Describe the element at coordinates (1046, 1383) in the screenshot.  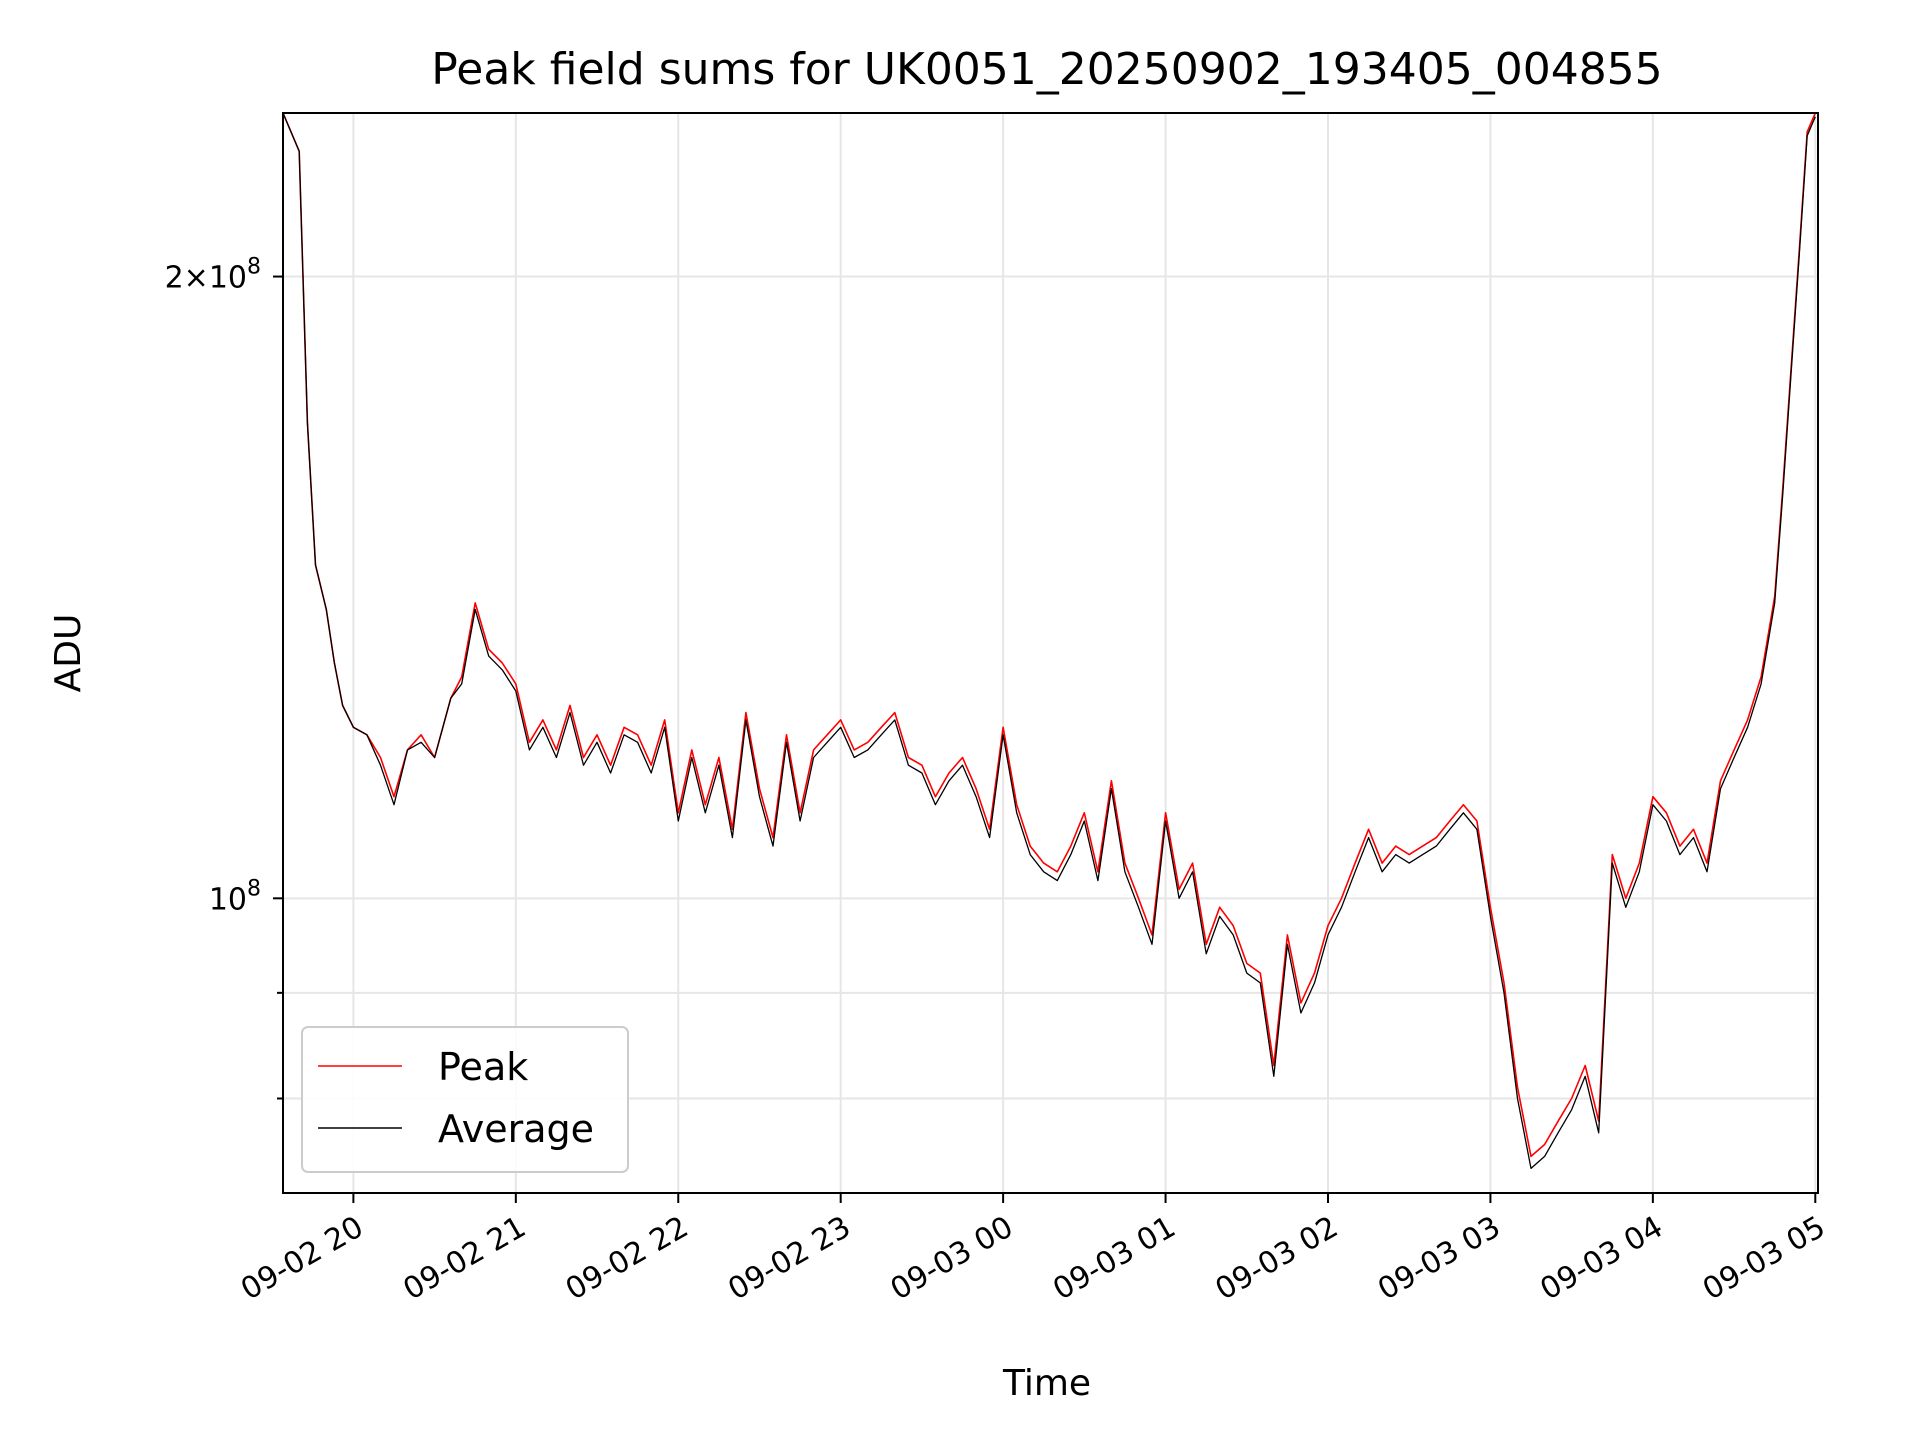
I see `x-axis-label: Time` at that location.